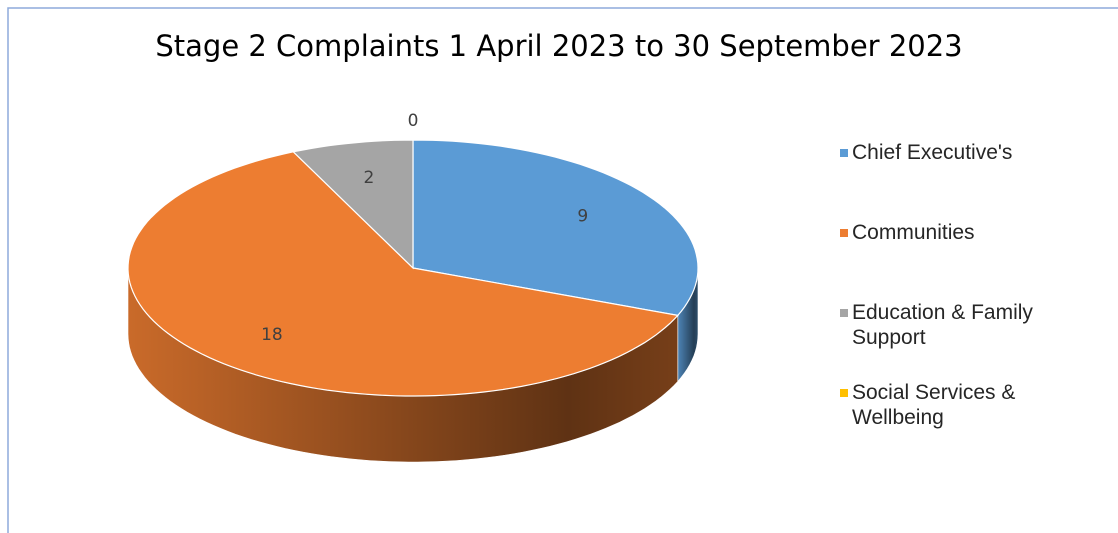 The width and height of the screenshot is (1118, 533). What do you see at coordinates (934, 405) in the screenshot?
I see `legend-label: Social Services & Wellbeing` at bounding box center [934, 405].